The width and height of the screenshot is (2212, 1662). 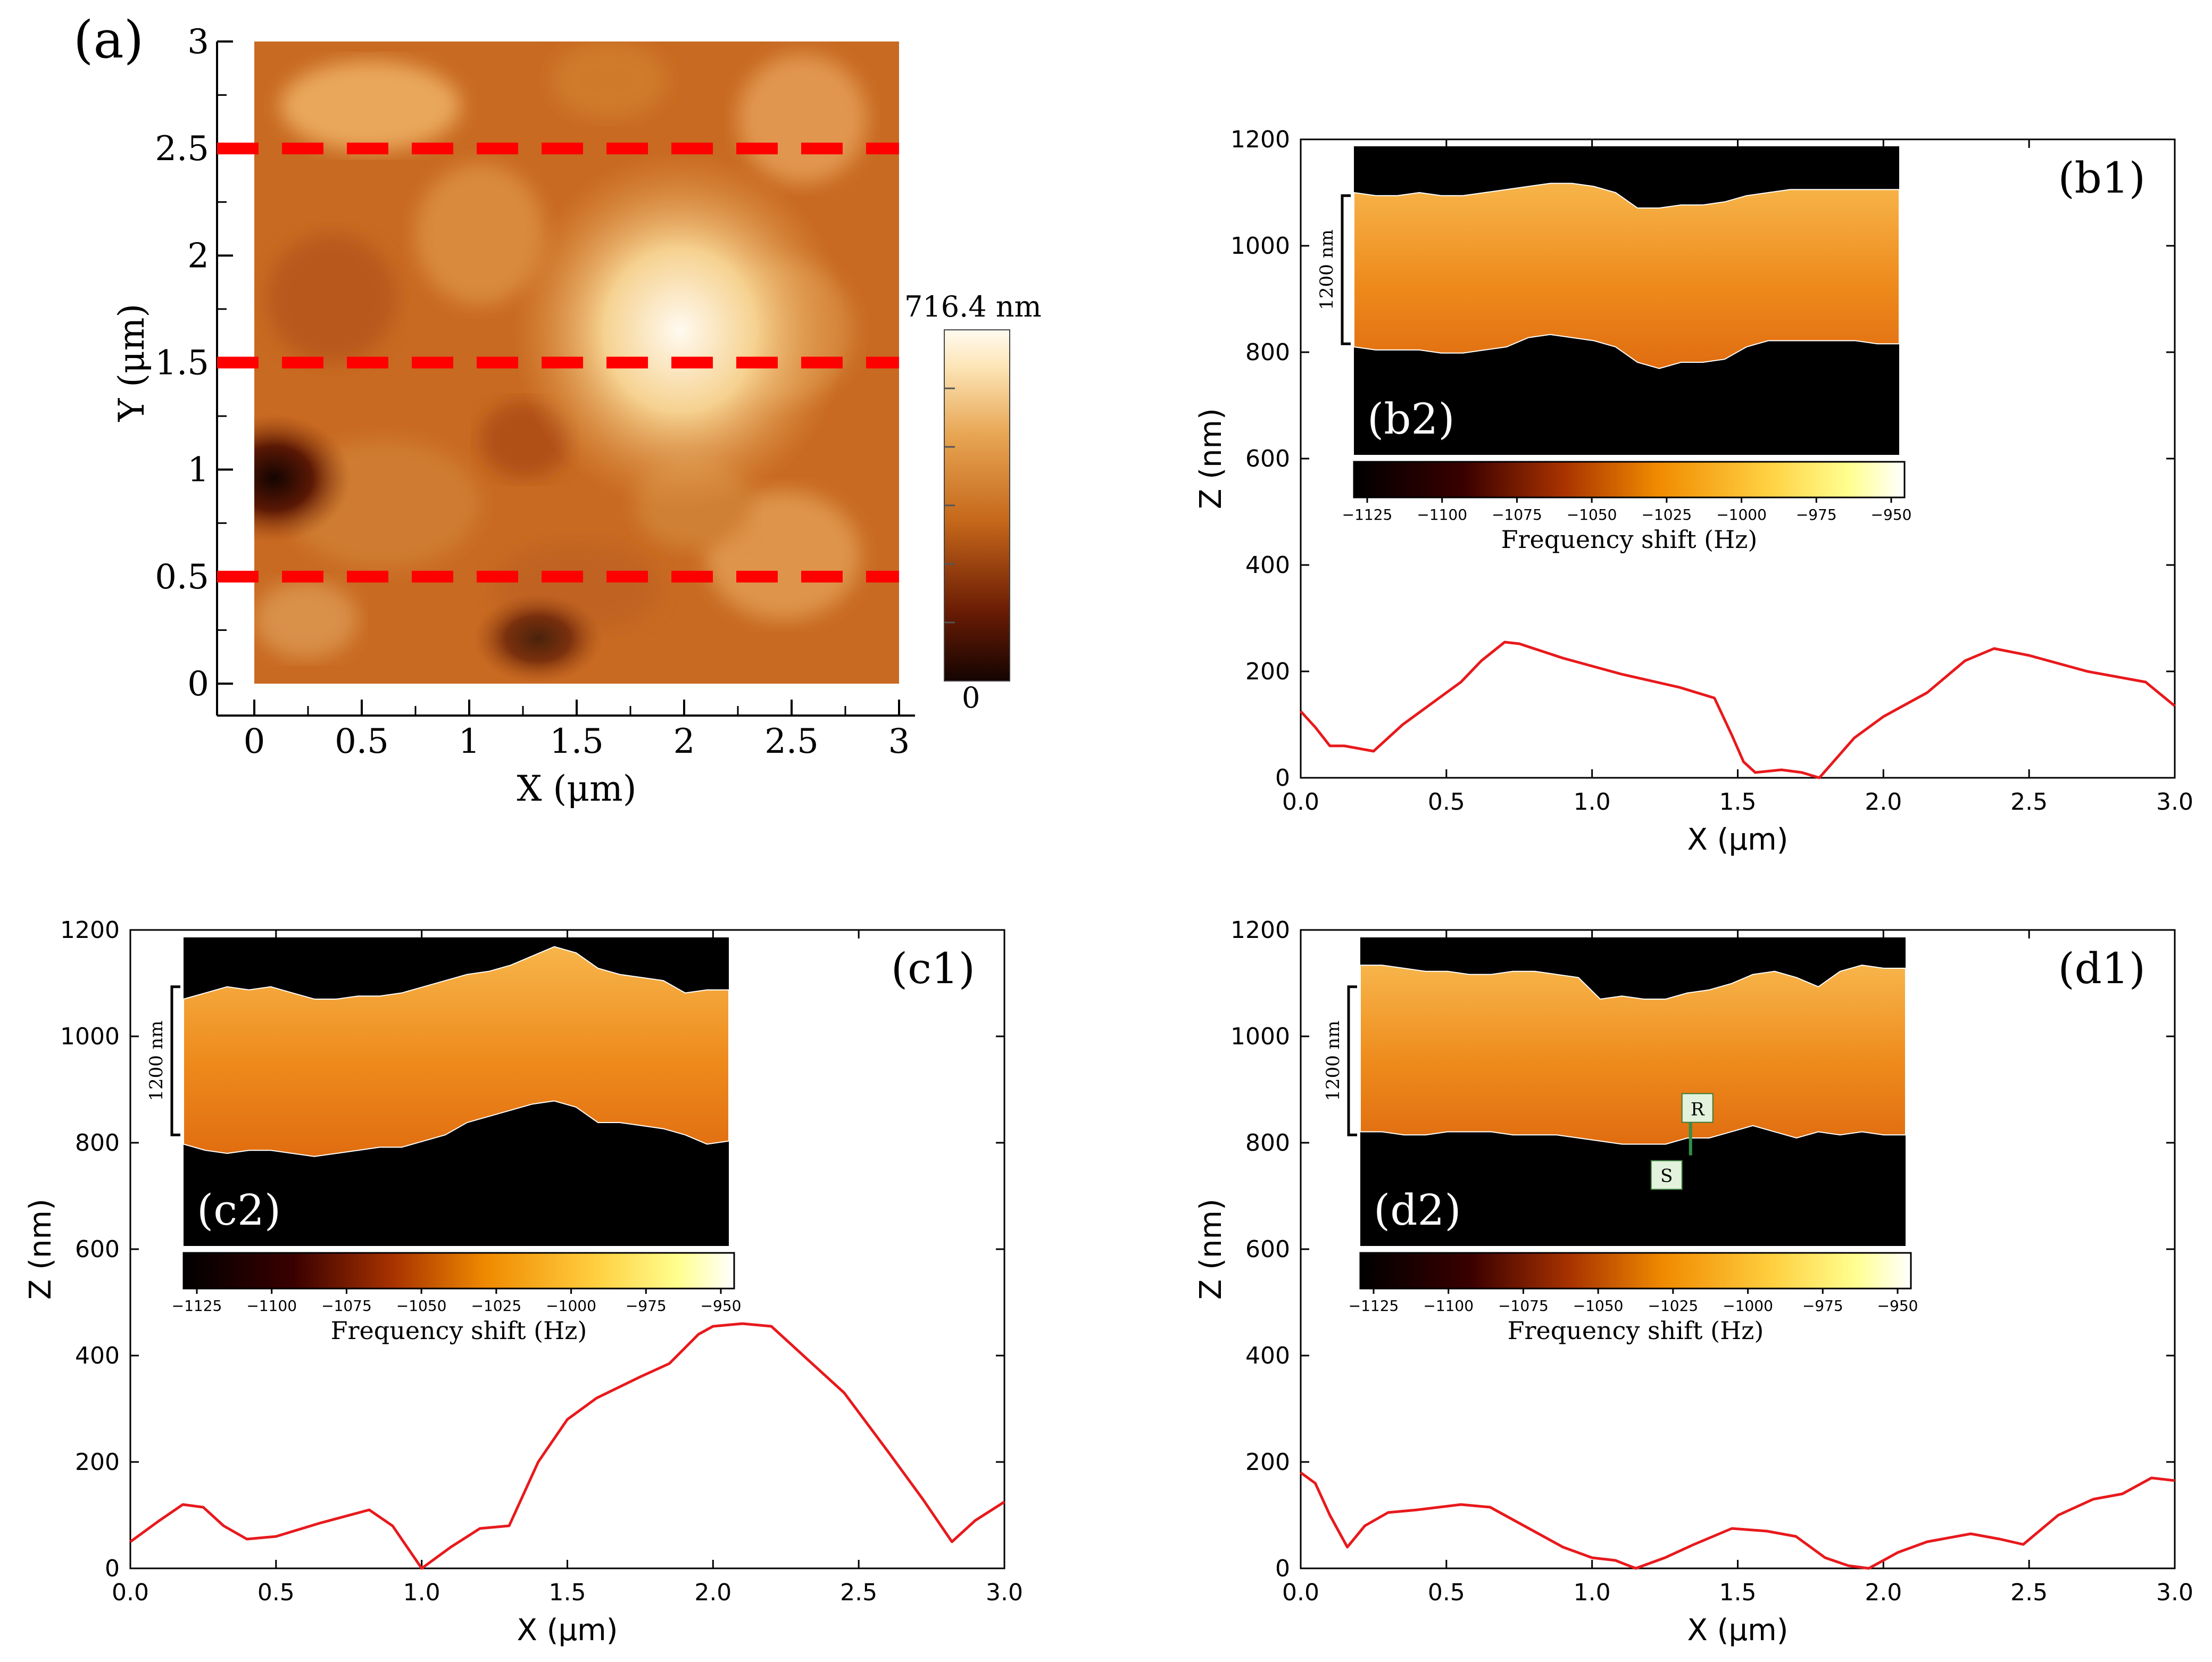 I want to click on y-tick-label: 200, so click(x=1267, y=671).